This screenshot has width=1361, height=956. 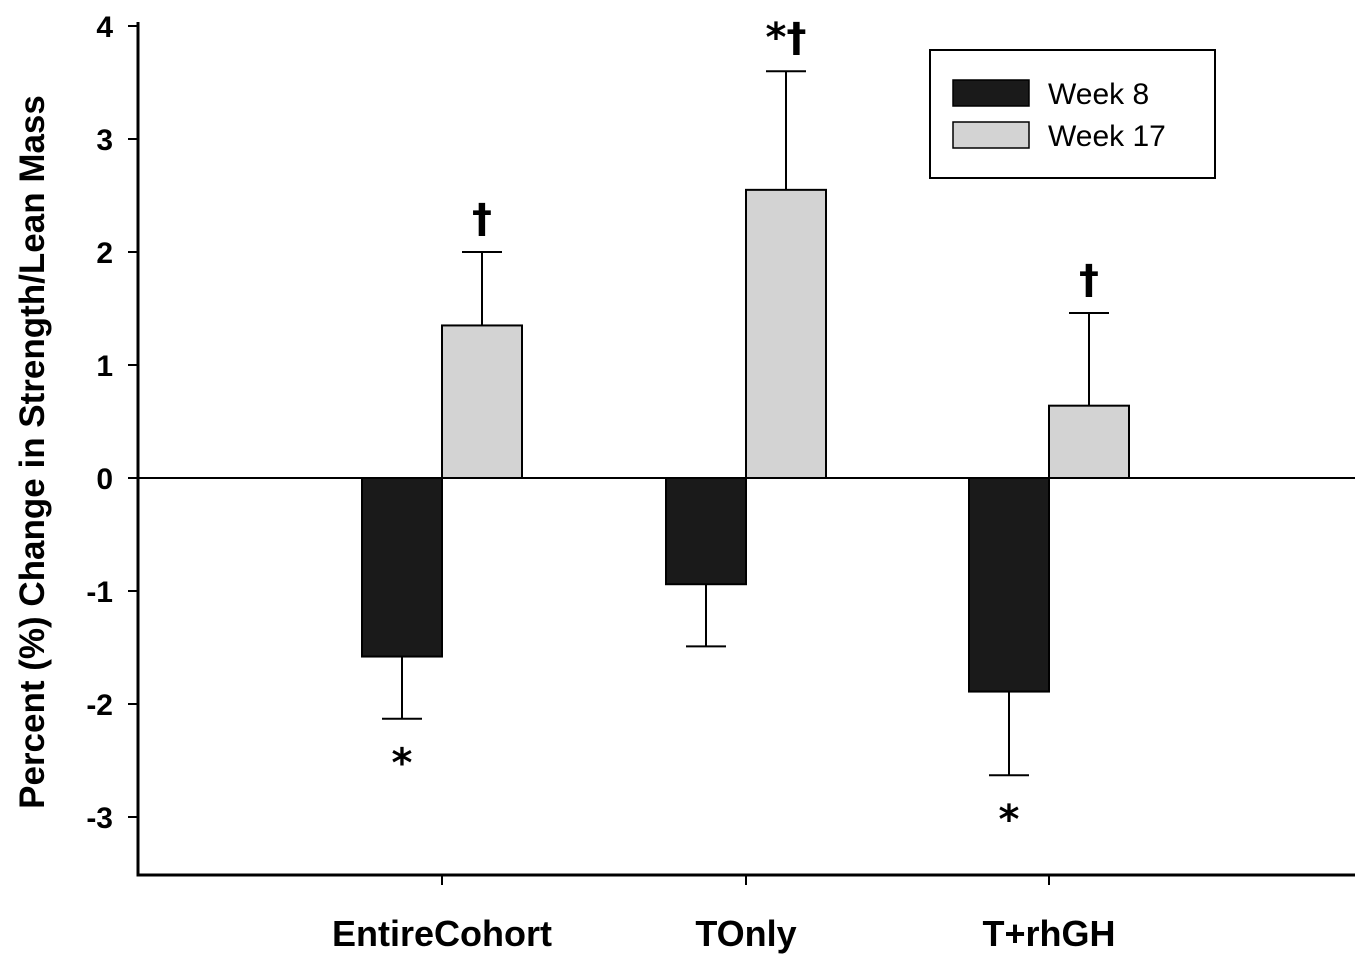 I want to click on x-tick-label: T+rhGH, so click(x=1048, y=933).